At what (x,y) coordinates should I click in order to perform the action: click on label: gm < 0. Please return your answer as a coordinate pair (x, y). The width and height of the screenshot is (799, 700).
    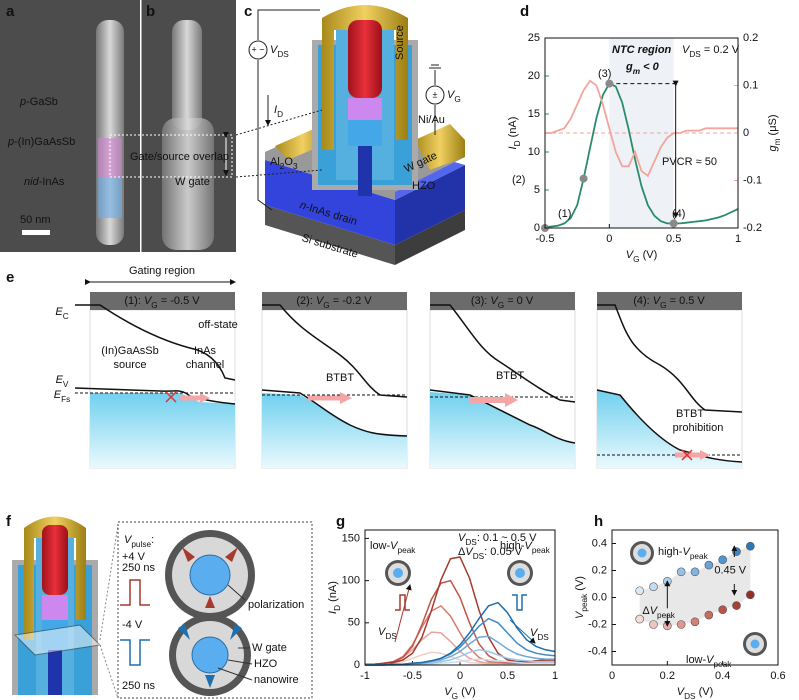
    Looking at the image, I should click on (642, 68).